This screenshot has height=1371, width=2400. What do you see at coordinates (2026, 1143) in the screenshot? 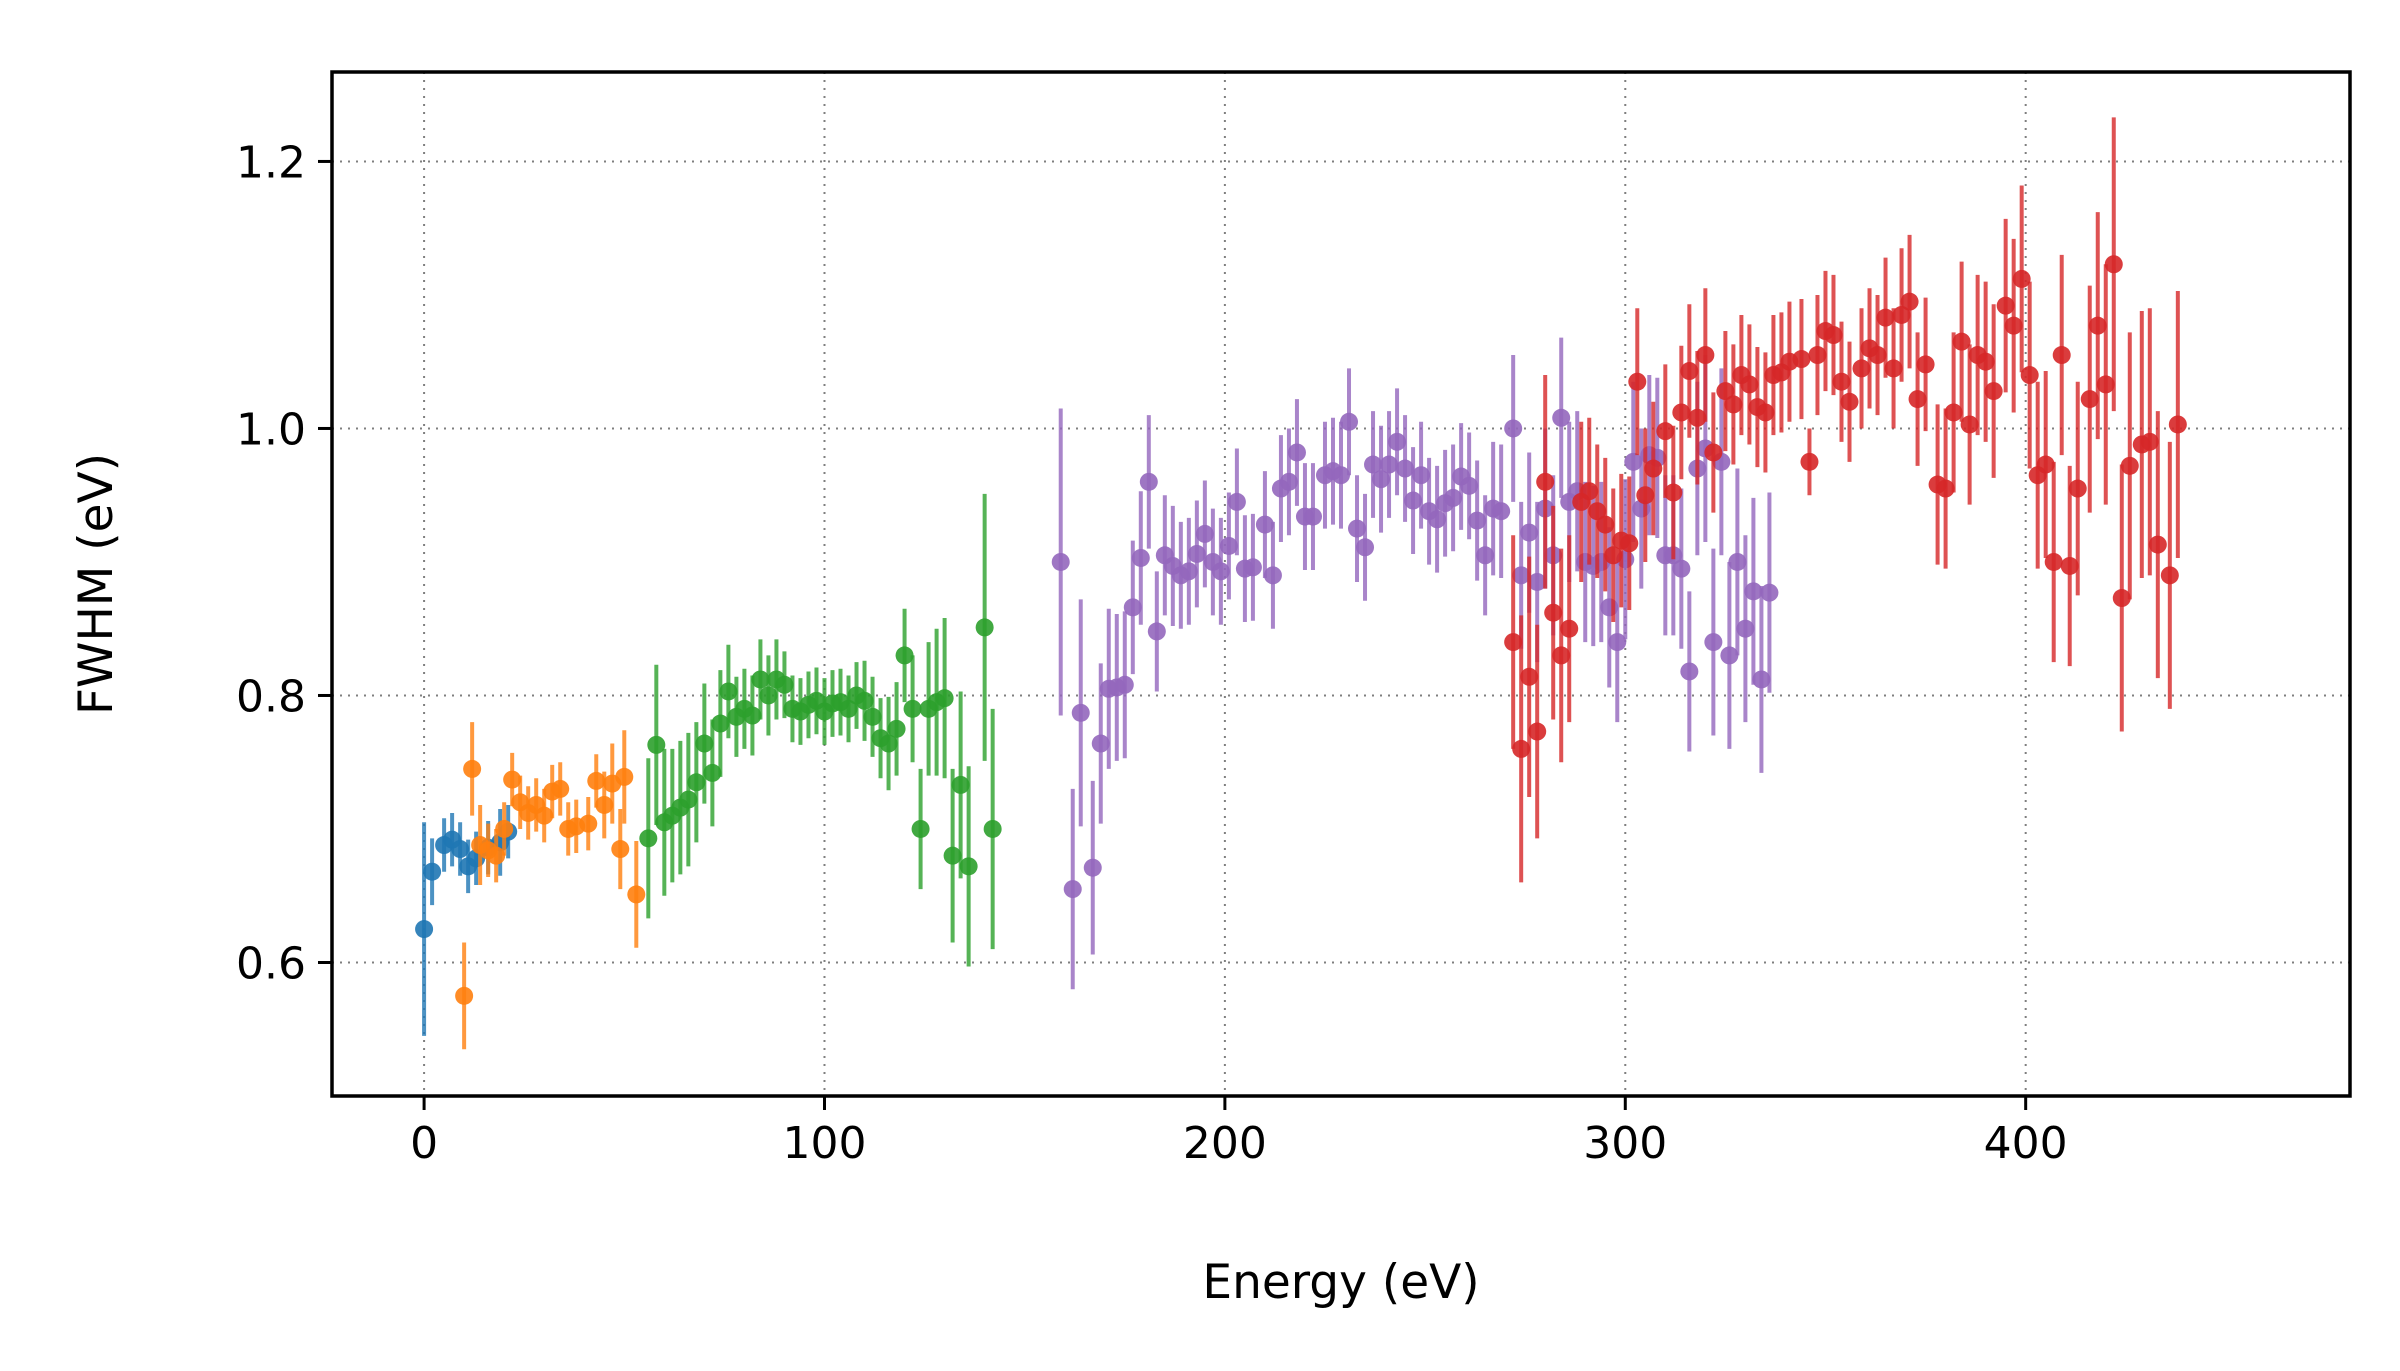
I see `x-tick-label: 400` at bounding box center [2026, 1143].